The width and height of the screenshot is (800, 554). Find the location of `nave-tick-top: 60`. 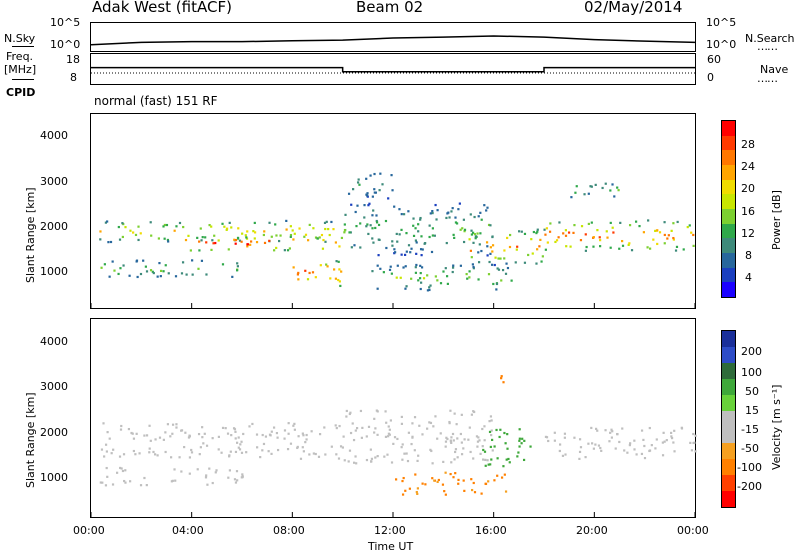

nave-tick-top: 60 is located at coordinates (714, 59).